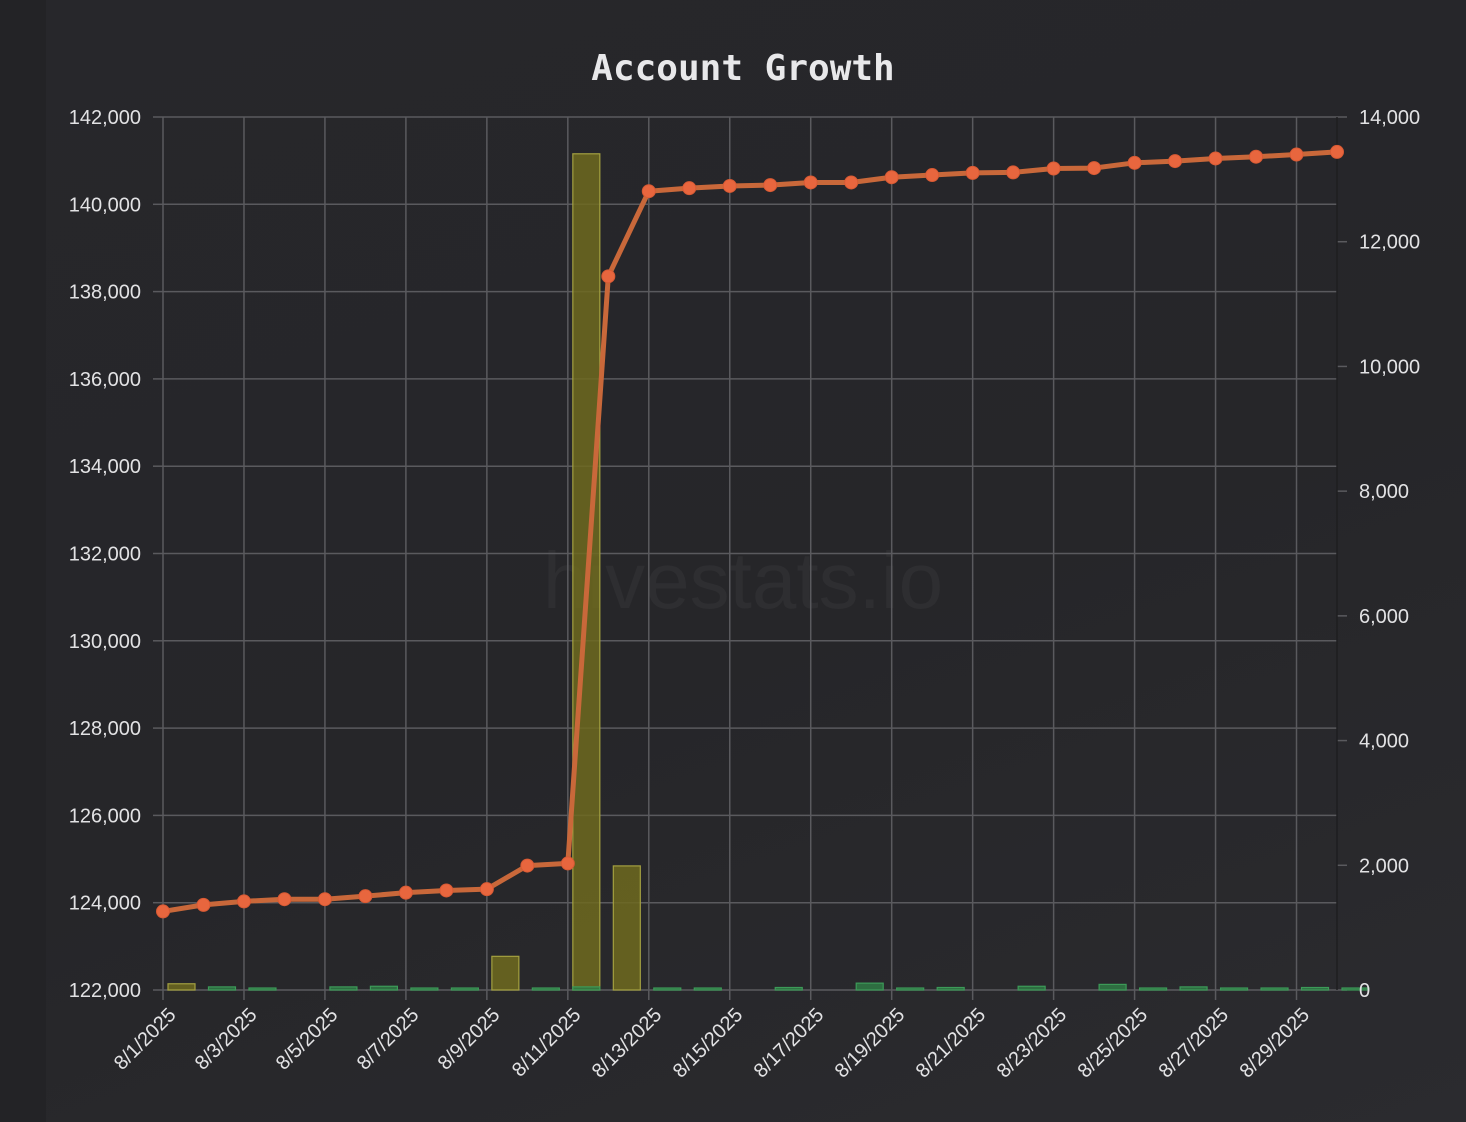  Describe the element at coordinates (951, 1043) in the screenshot. I see `x-axis-tick-label: 8/21/2025` at that location.